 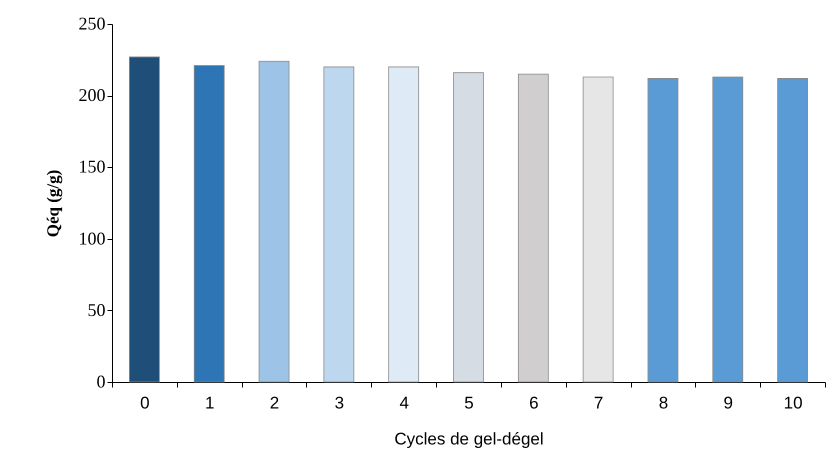 What do you see at coordinates (92, 238) in the screenshot?
I see `y-tick-label: 100` at bounding box center [92, 238].